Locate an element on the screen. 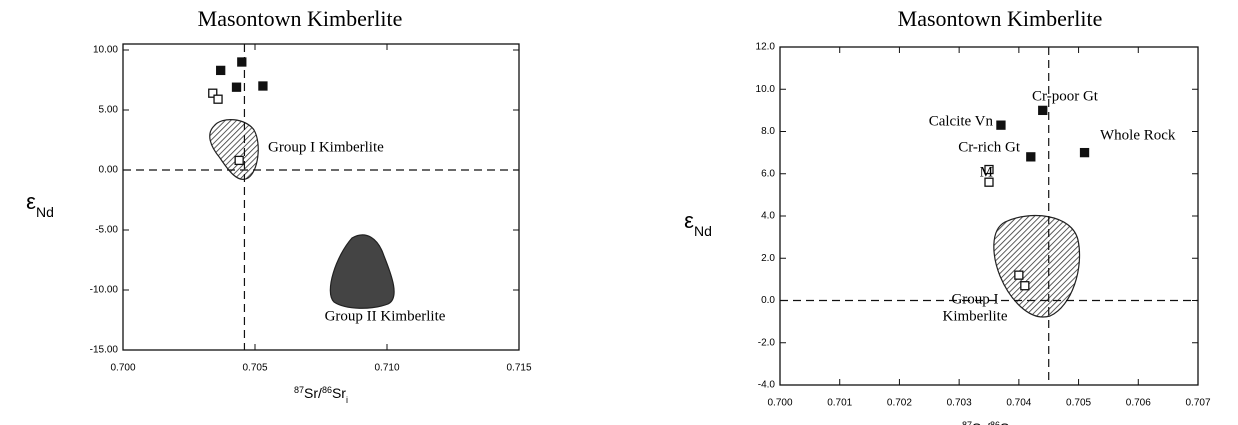 Image resolution: width=1238 pixels, height=425 pixels. x-tick-label: 0.706 is located at coordinates (1138, 403).